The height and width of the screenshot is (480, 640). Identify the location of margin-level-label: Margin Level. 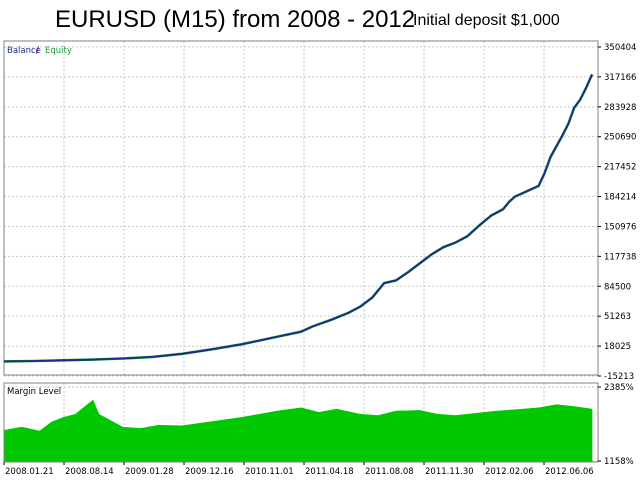
(34, 392).